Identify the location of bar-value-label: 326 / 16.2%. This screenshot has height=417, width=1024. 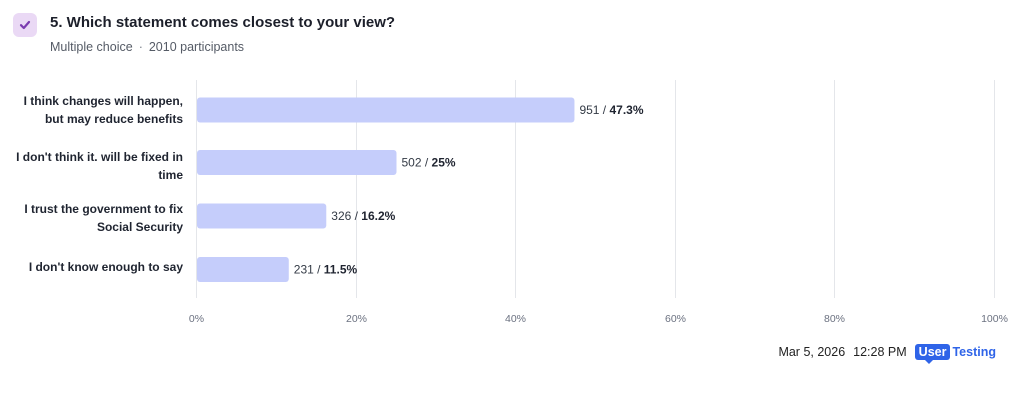
(363, 216).